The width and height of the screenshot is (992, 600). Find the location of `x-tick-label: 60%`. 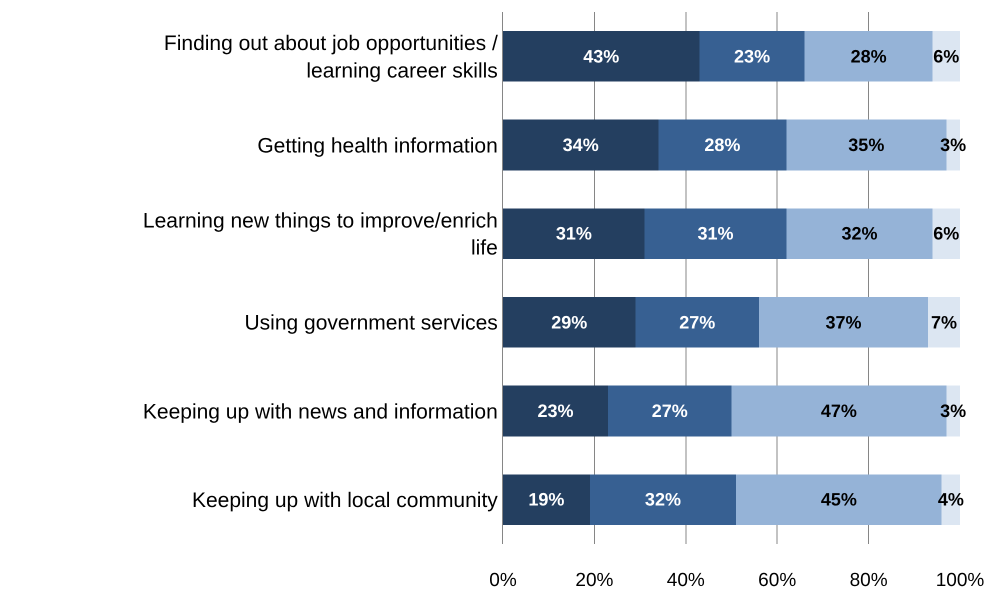

x-tick-label: 60% is located at coordinates (777, 580).